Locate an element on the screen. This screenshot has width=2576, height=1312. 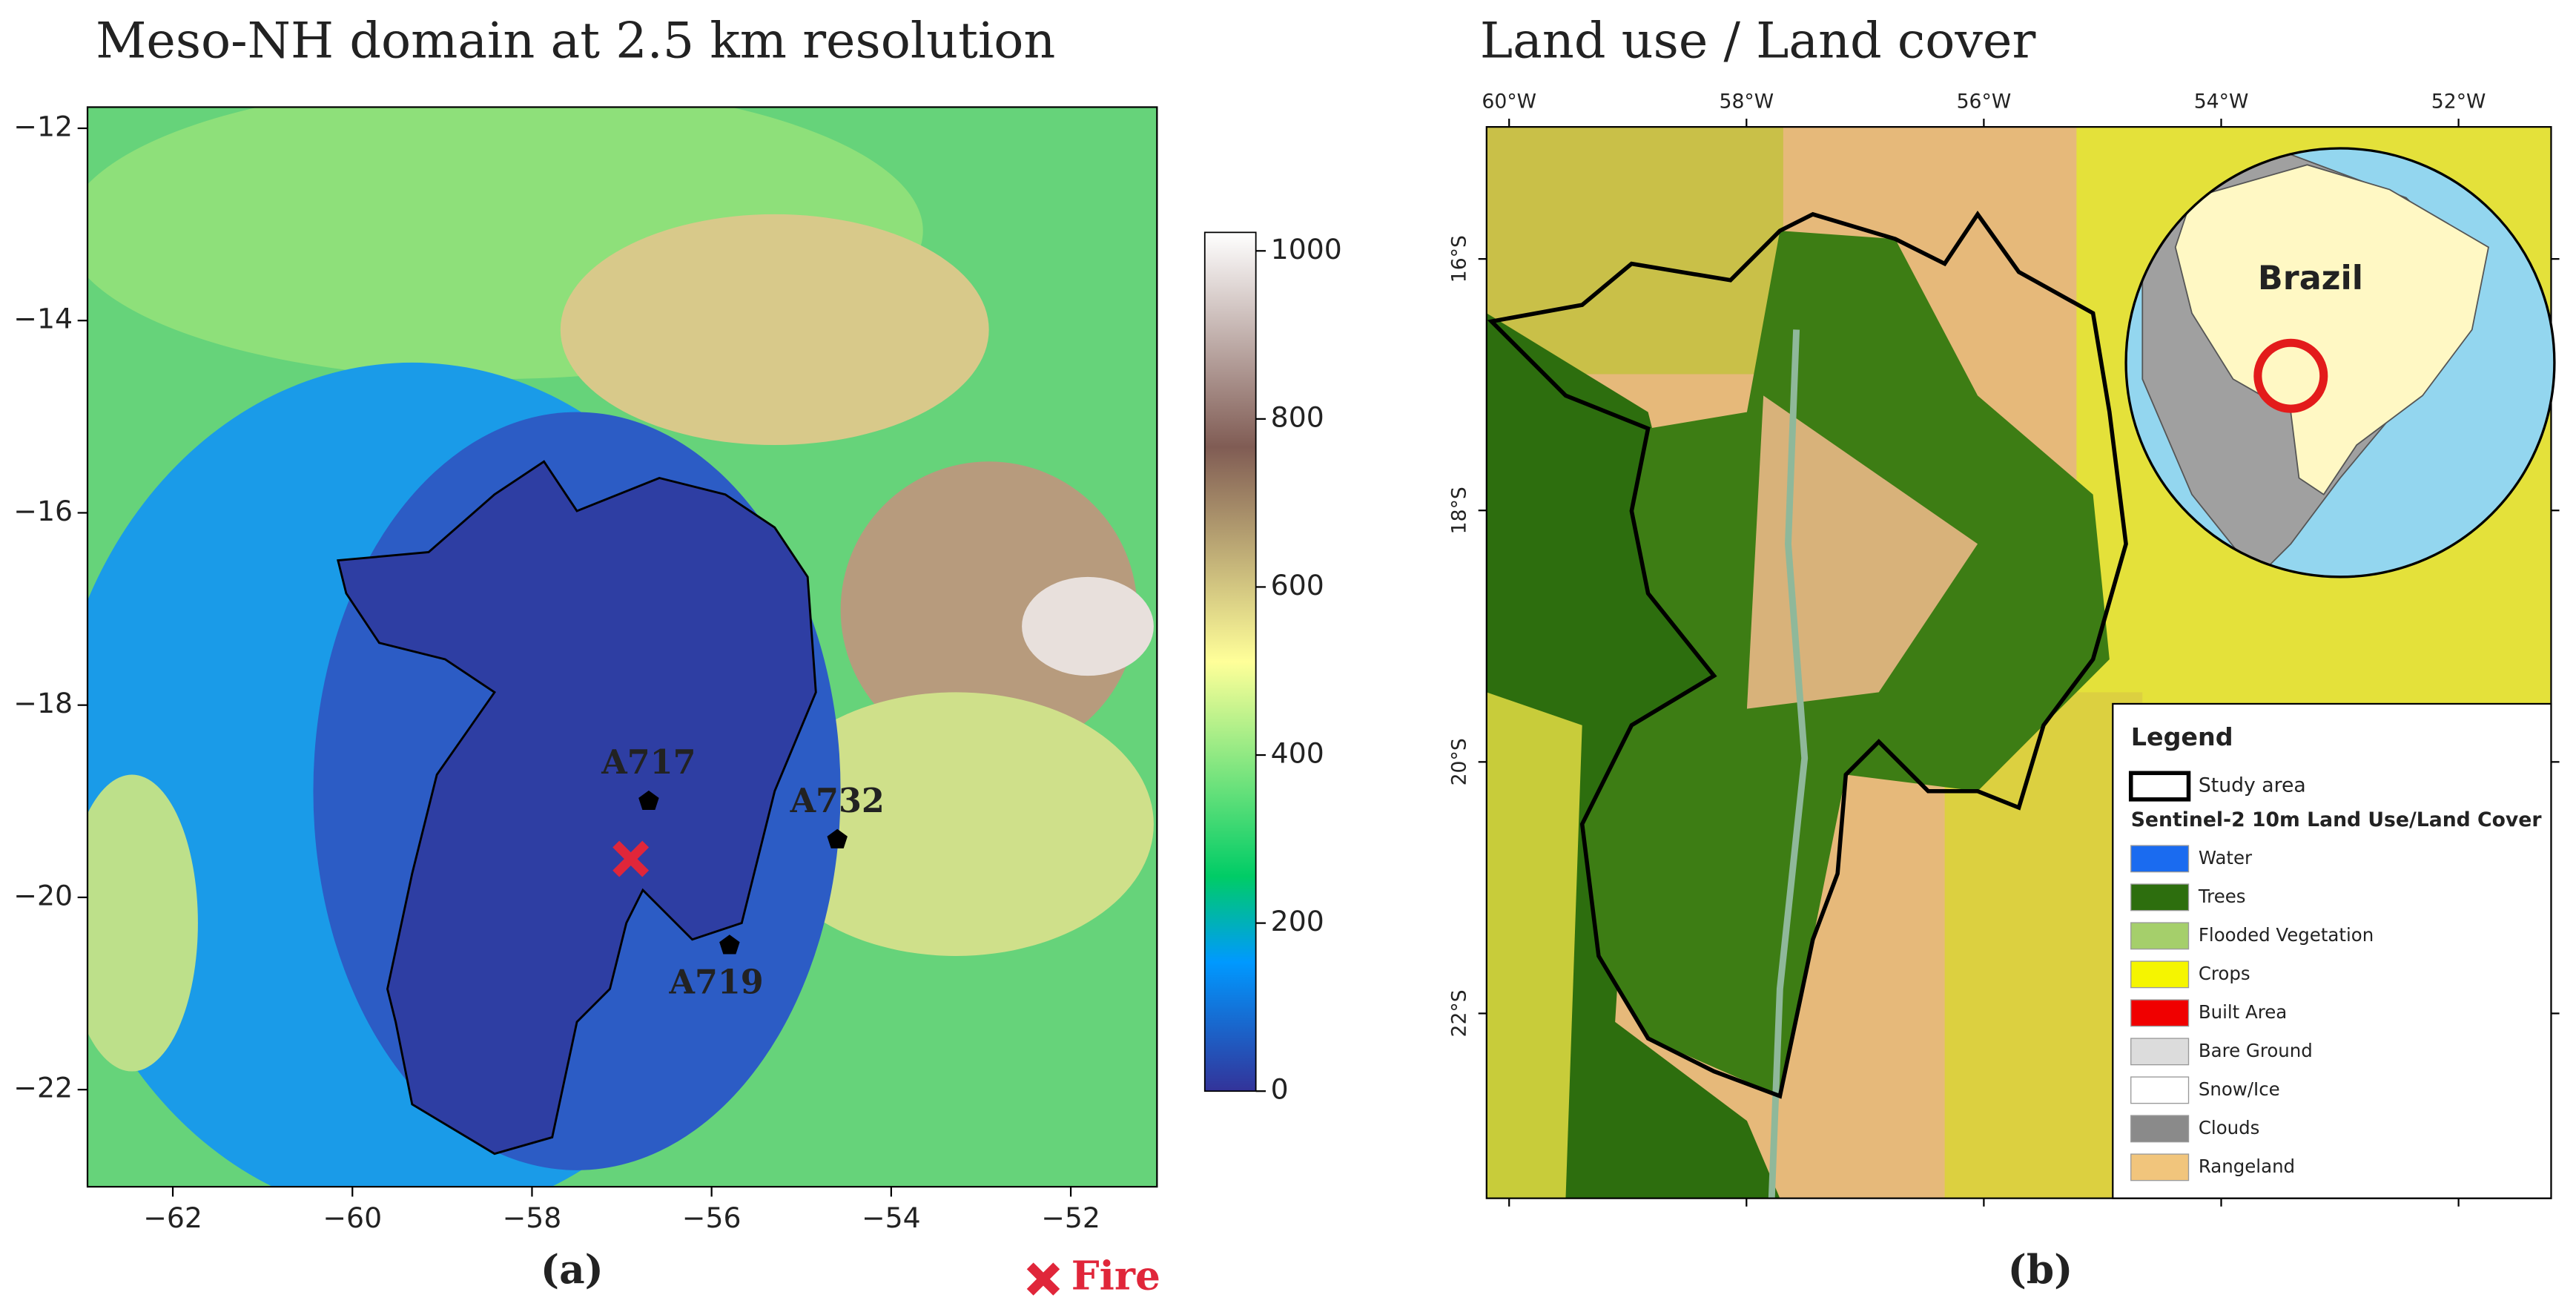
station-label: A719 is located at coordinates (715, 982).